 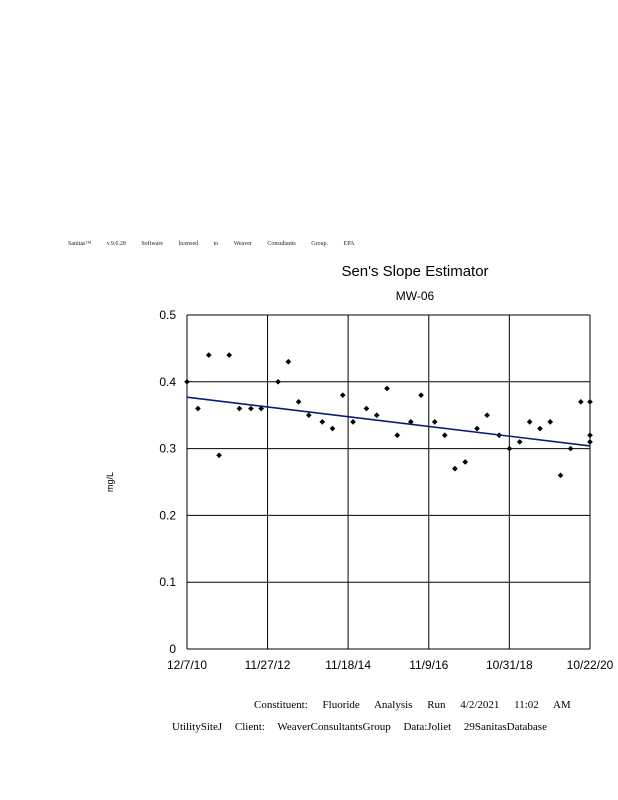 What do you see at coordinates (388, 421) in the screenshot?
I see `trend-line` at bounding box center [388, 421].